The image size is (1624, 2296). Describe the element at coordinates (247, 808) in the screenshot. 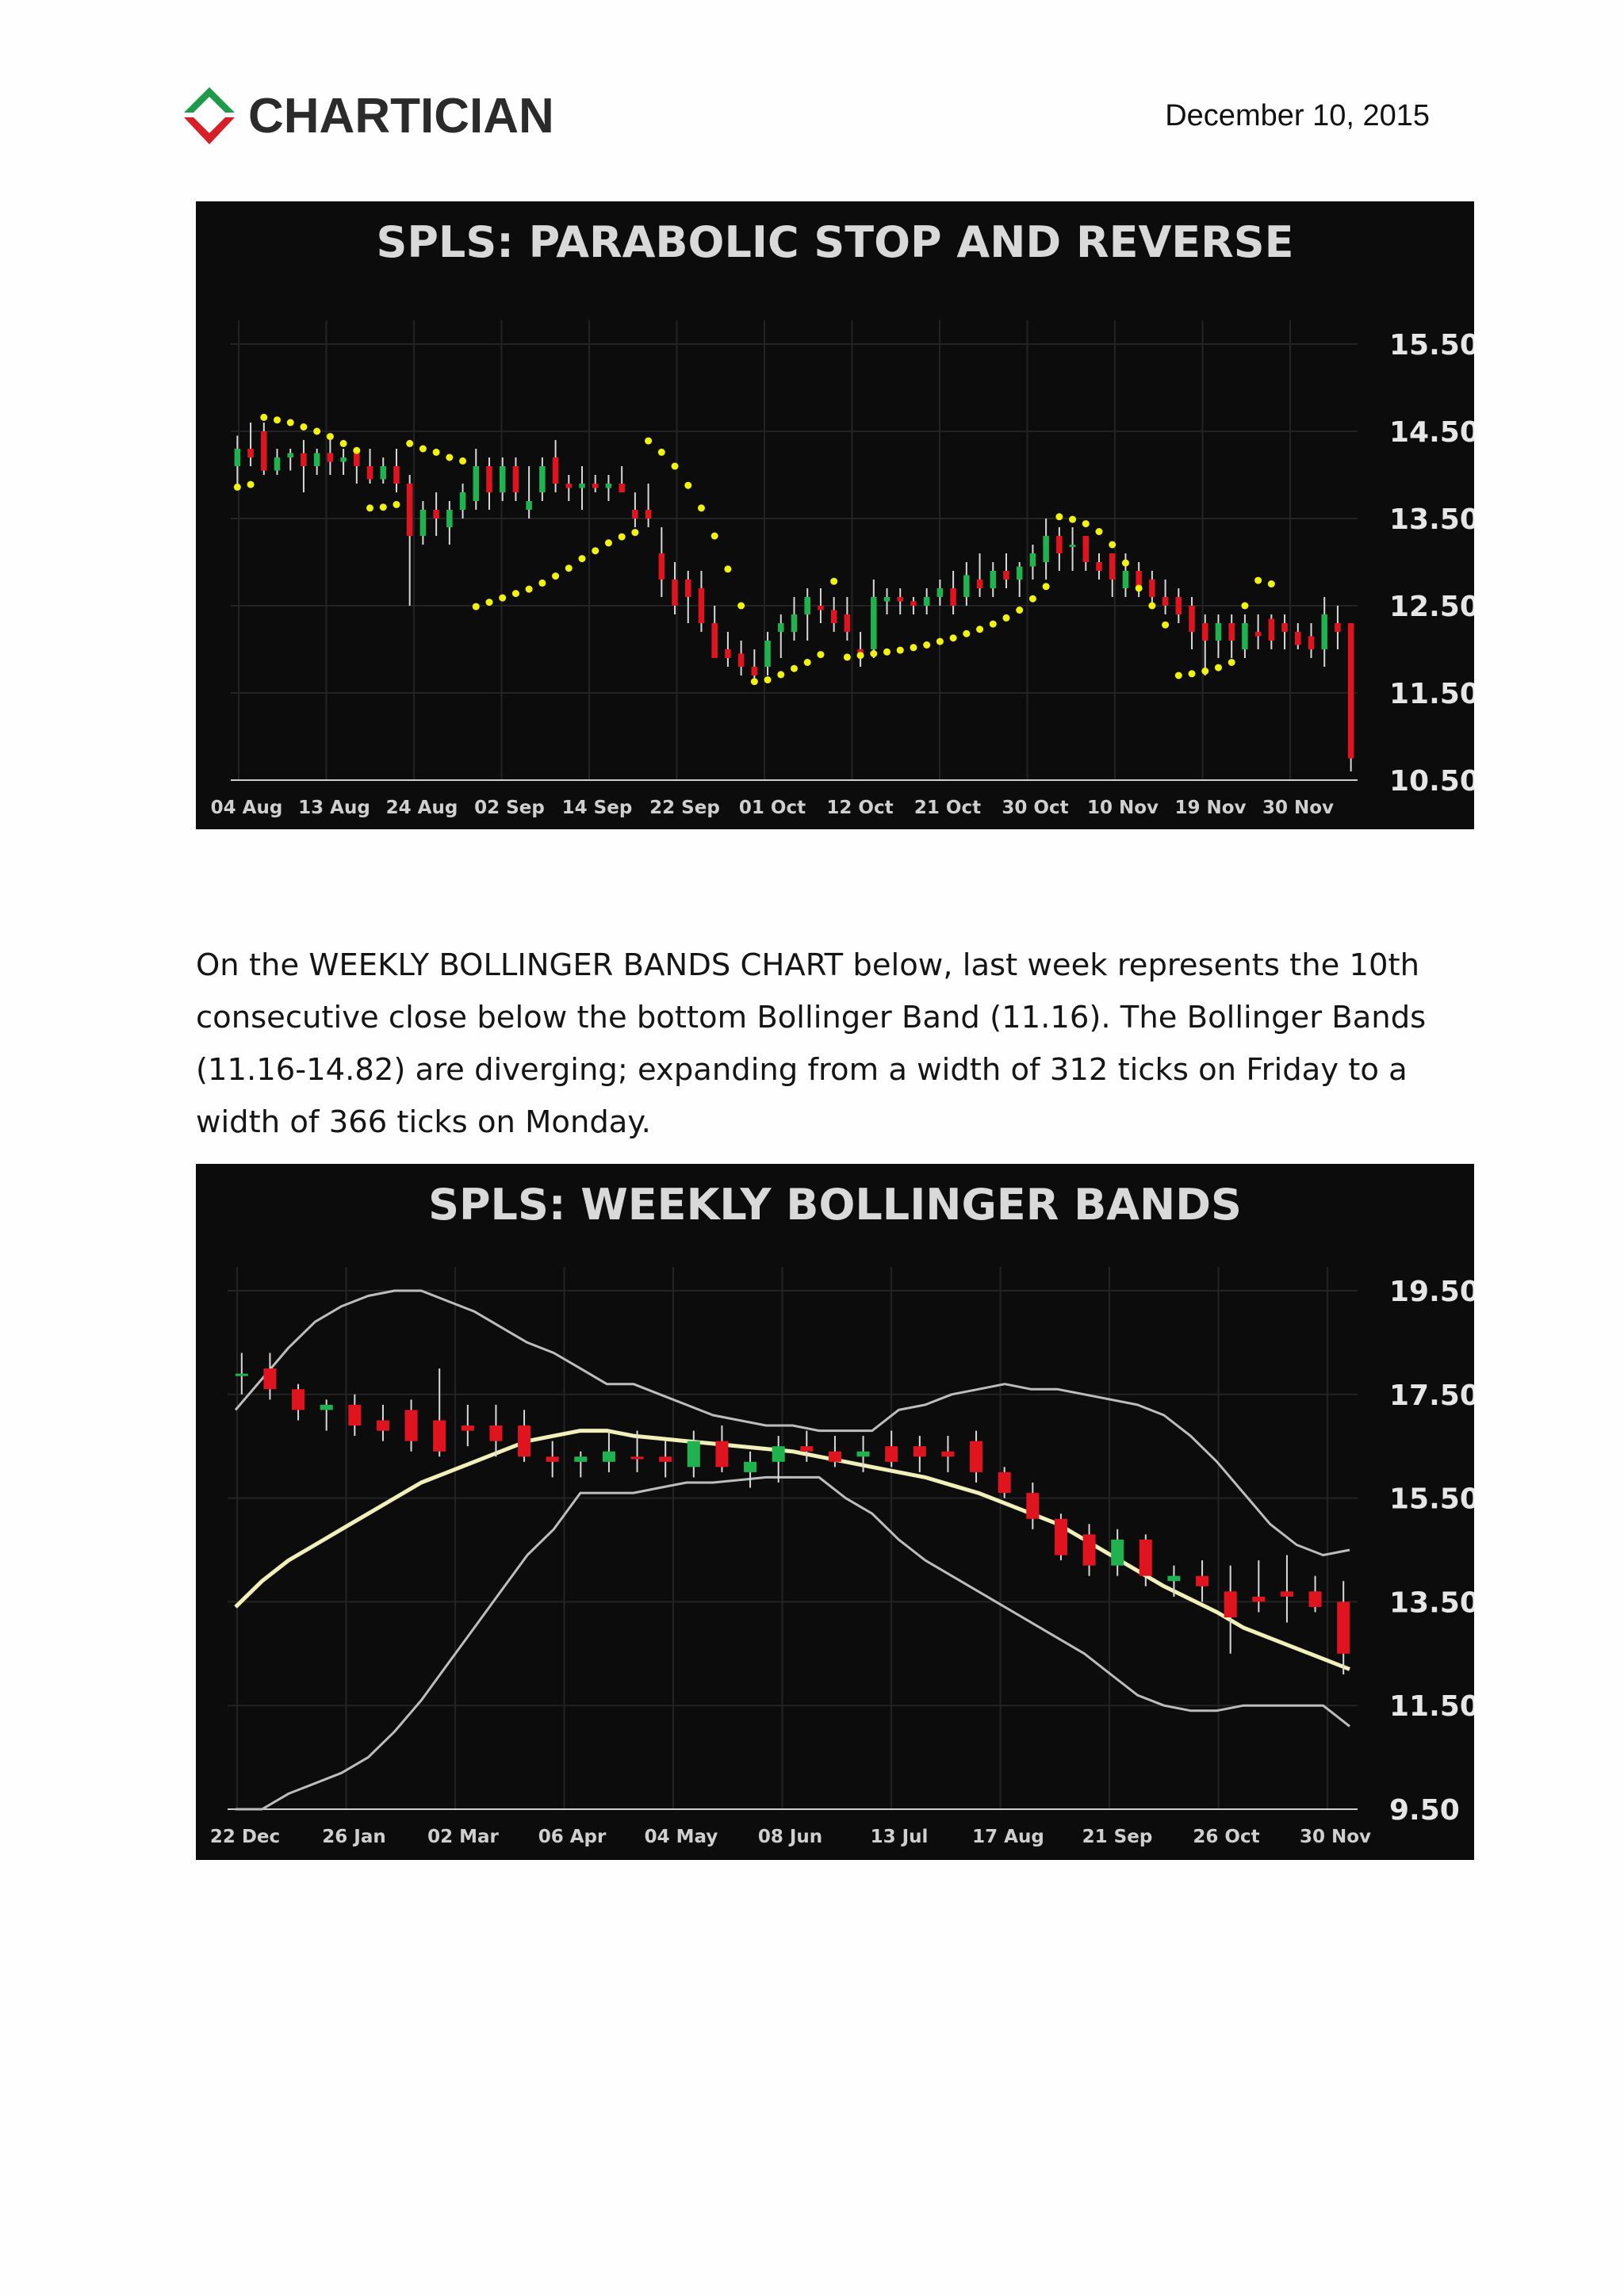

I see `x-tick-label: 04 Aug` at that location.